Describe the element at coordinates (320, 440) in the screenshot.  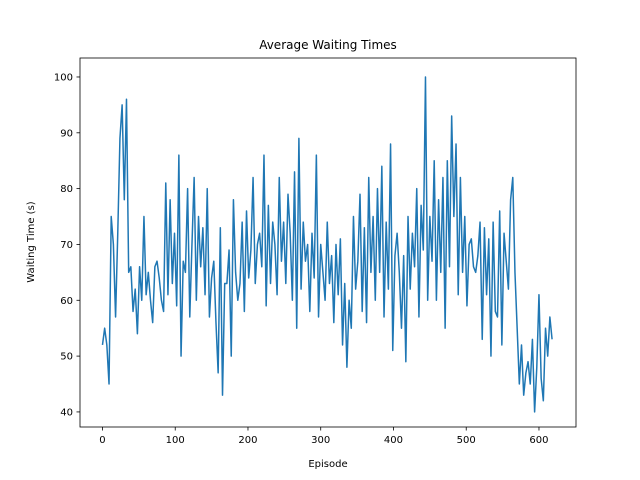
I see `x-tick-label: 300` at that location.